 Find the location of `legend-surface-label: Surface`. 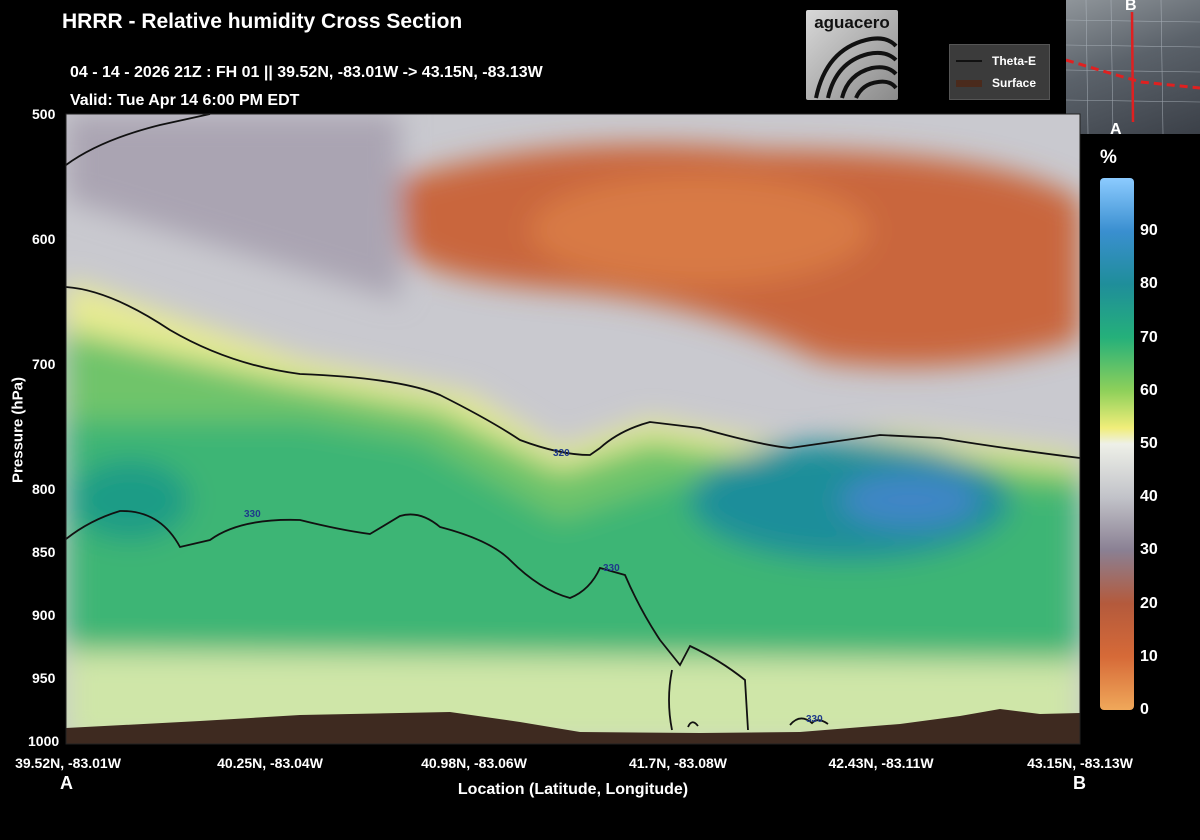

legend-surface-label: Surface is located at coordinates (1014, 83).